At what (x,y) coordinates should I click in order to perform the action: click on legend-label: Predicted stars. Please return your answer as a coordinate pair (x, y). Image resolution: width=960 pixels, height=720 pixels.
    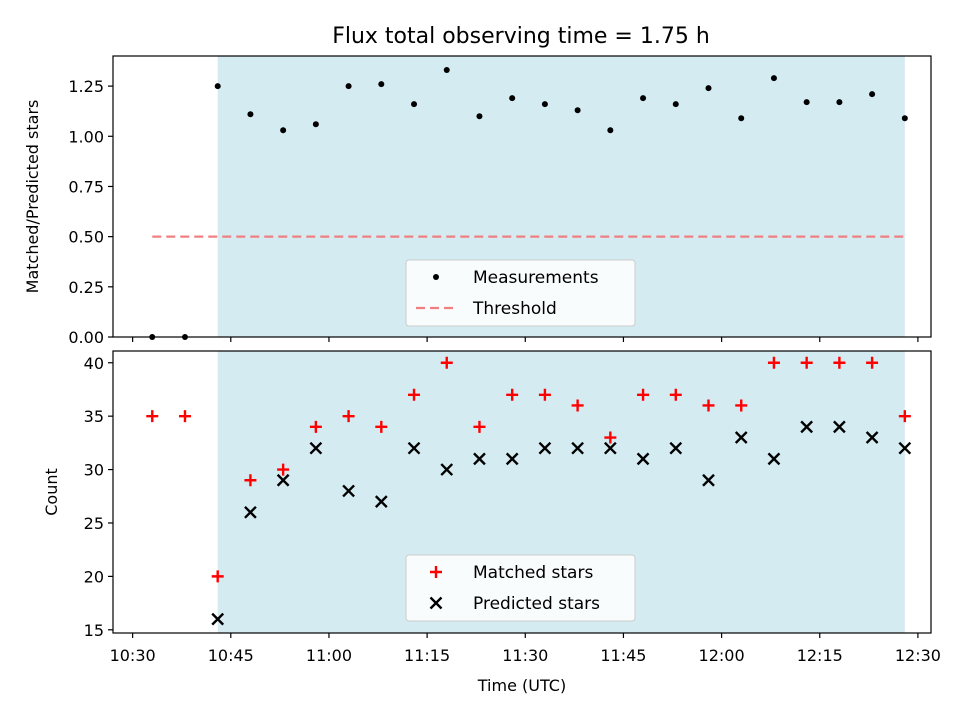
    Looking at the image, I should click on (536, 604).